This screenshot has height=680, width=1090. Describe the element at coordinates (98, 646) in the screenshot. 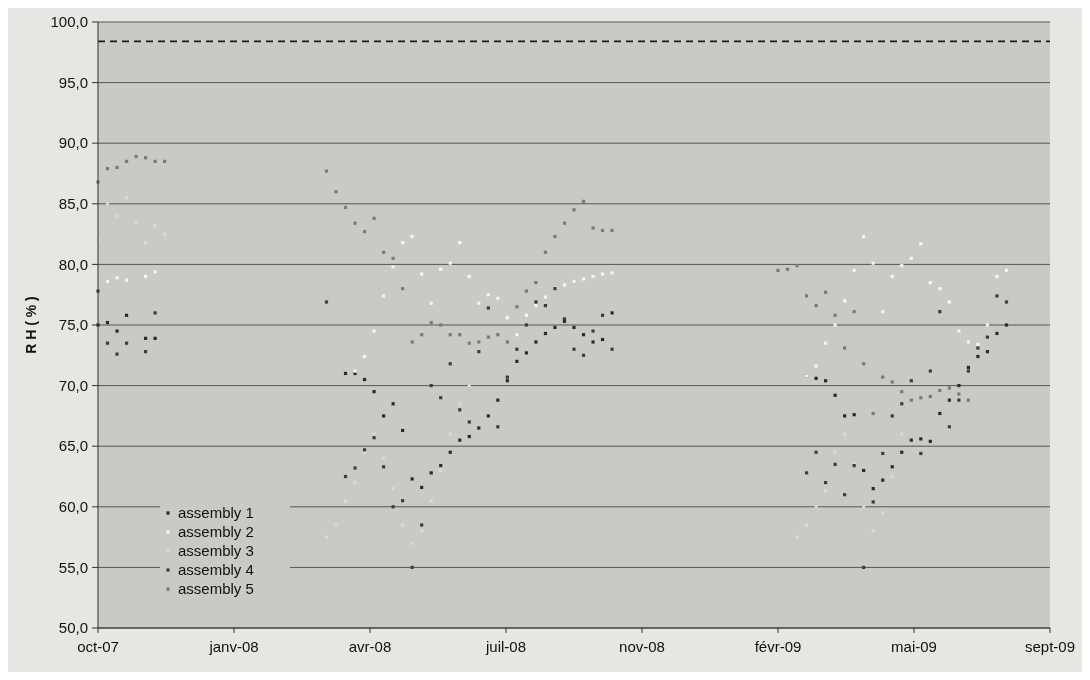

I see `x-tick-label: oct-07` at that location.